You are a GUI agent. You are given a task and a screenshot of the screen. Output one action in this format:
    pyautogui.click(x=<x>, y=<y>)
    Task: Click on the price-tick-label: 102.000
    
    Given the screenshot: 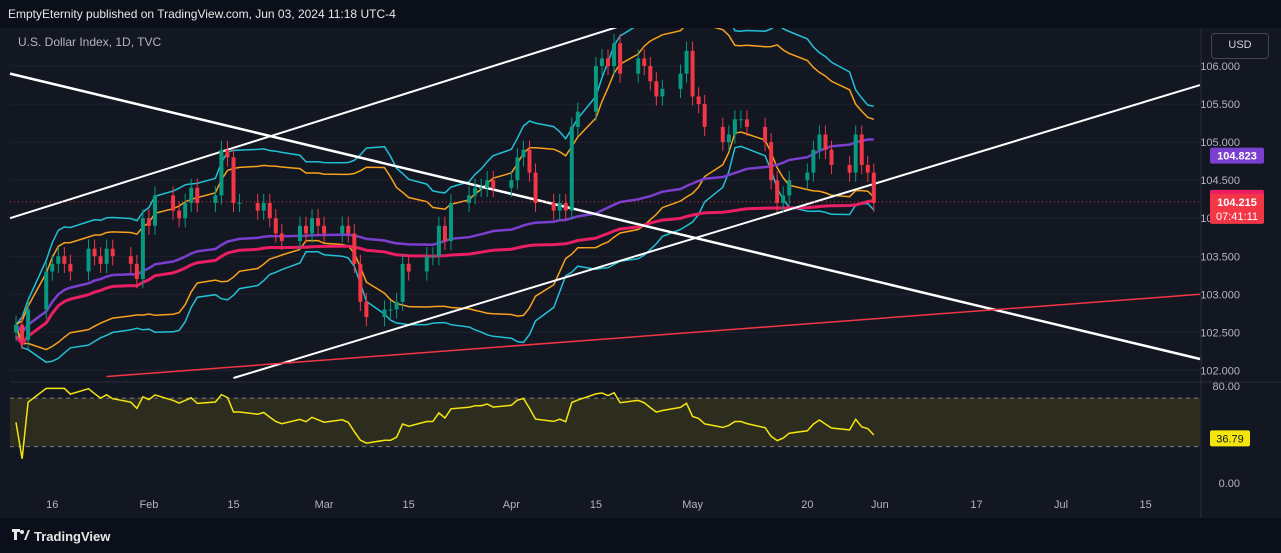 What is the action you would take?
    pyautogui.click(x=1220, y=371)
    